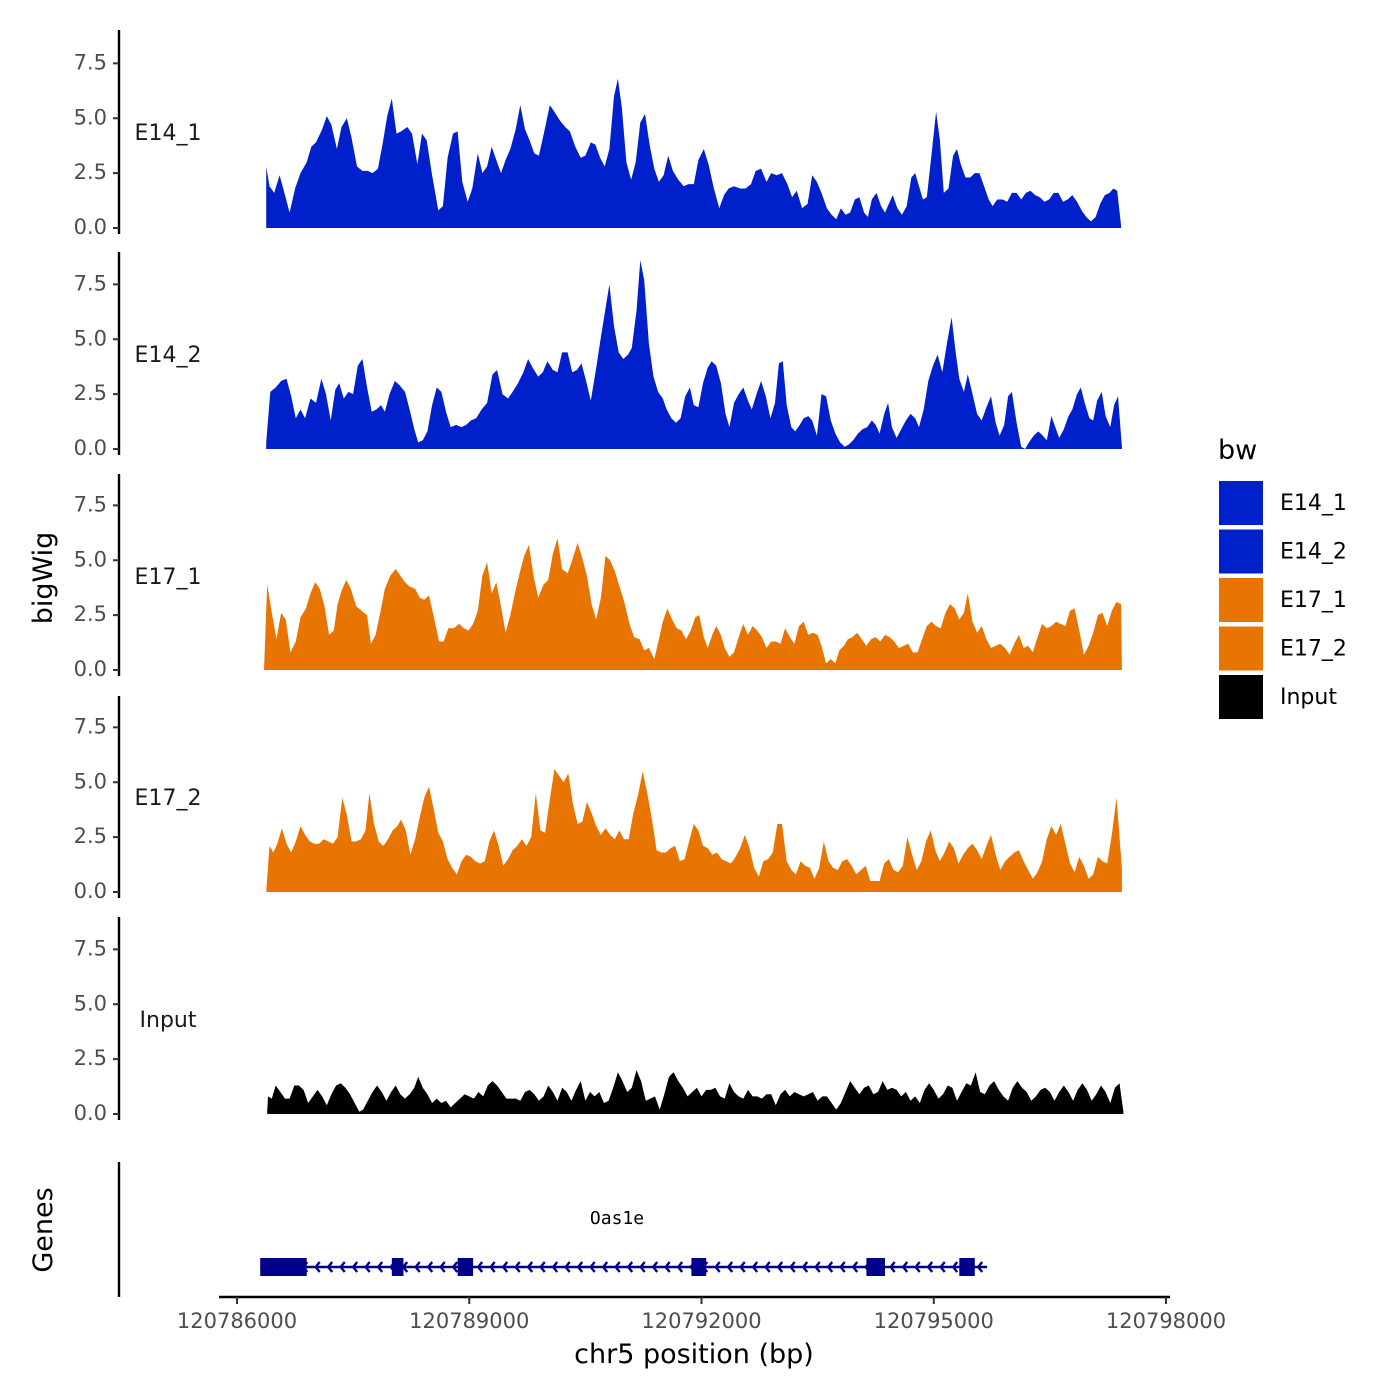 The height and width of the screenshot is (1400, 1400). What do you see at coordinates (1241, 697) in the screenshot?
I see `legend-swatch-input` at bounding box center [1241, 697].